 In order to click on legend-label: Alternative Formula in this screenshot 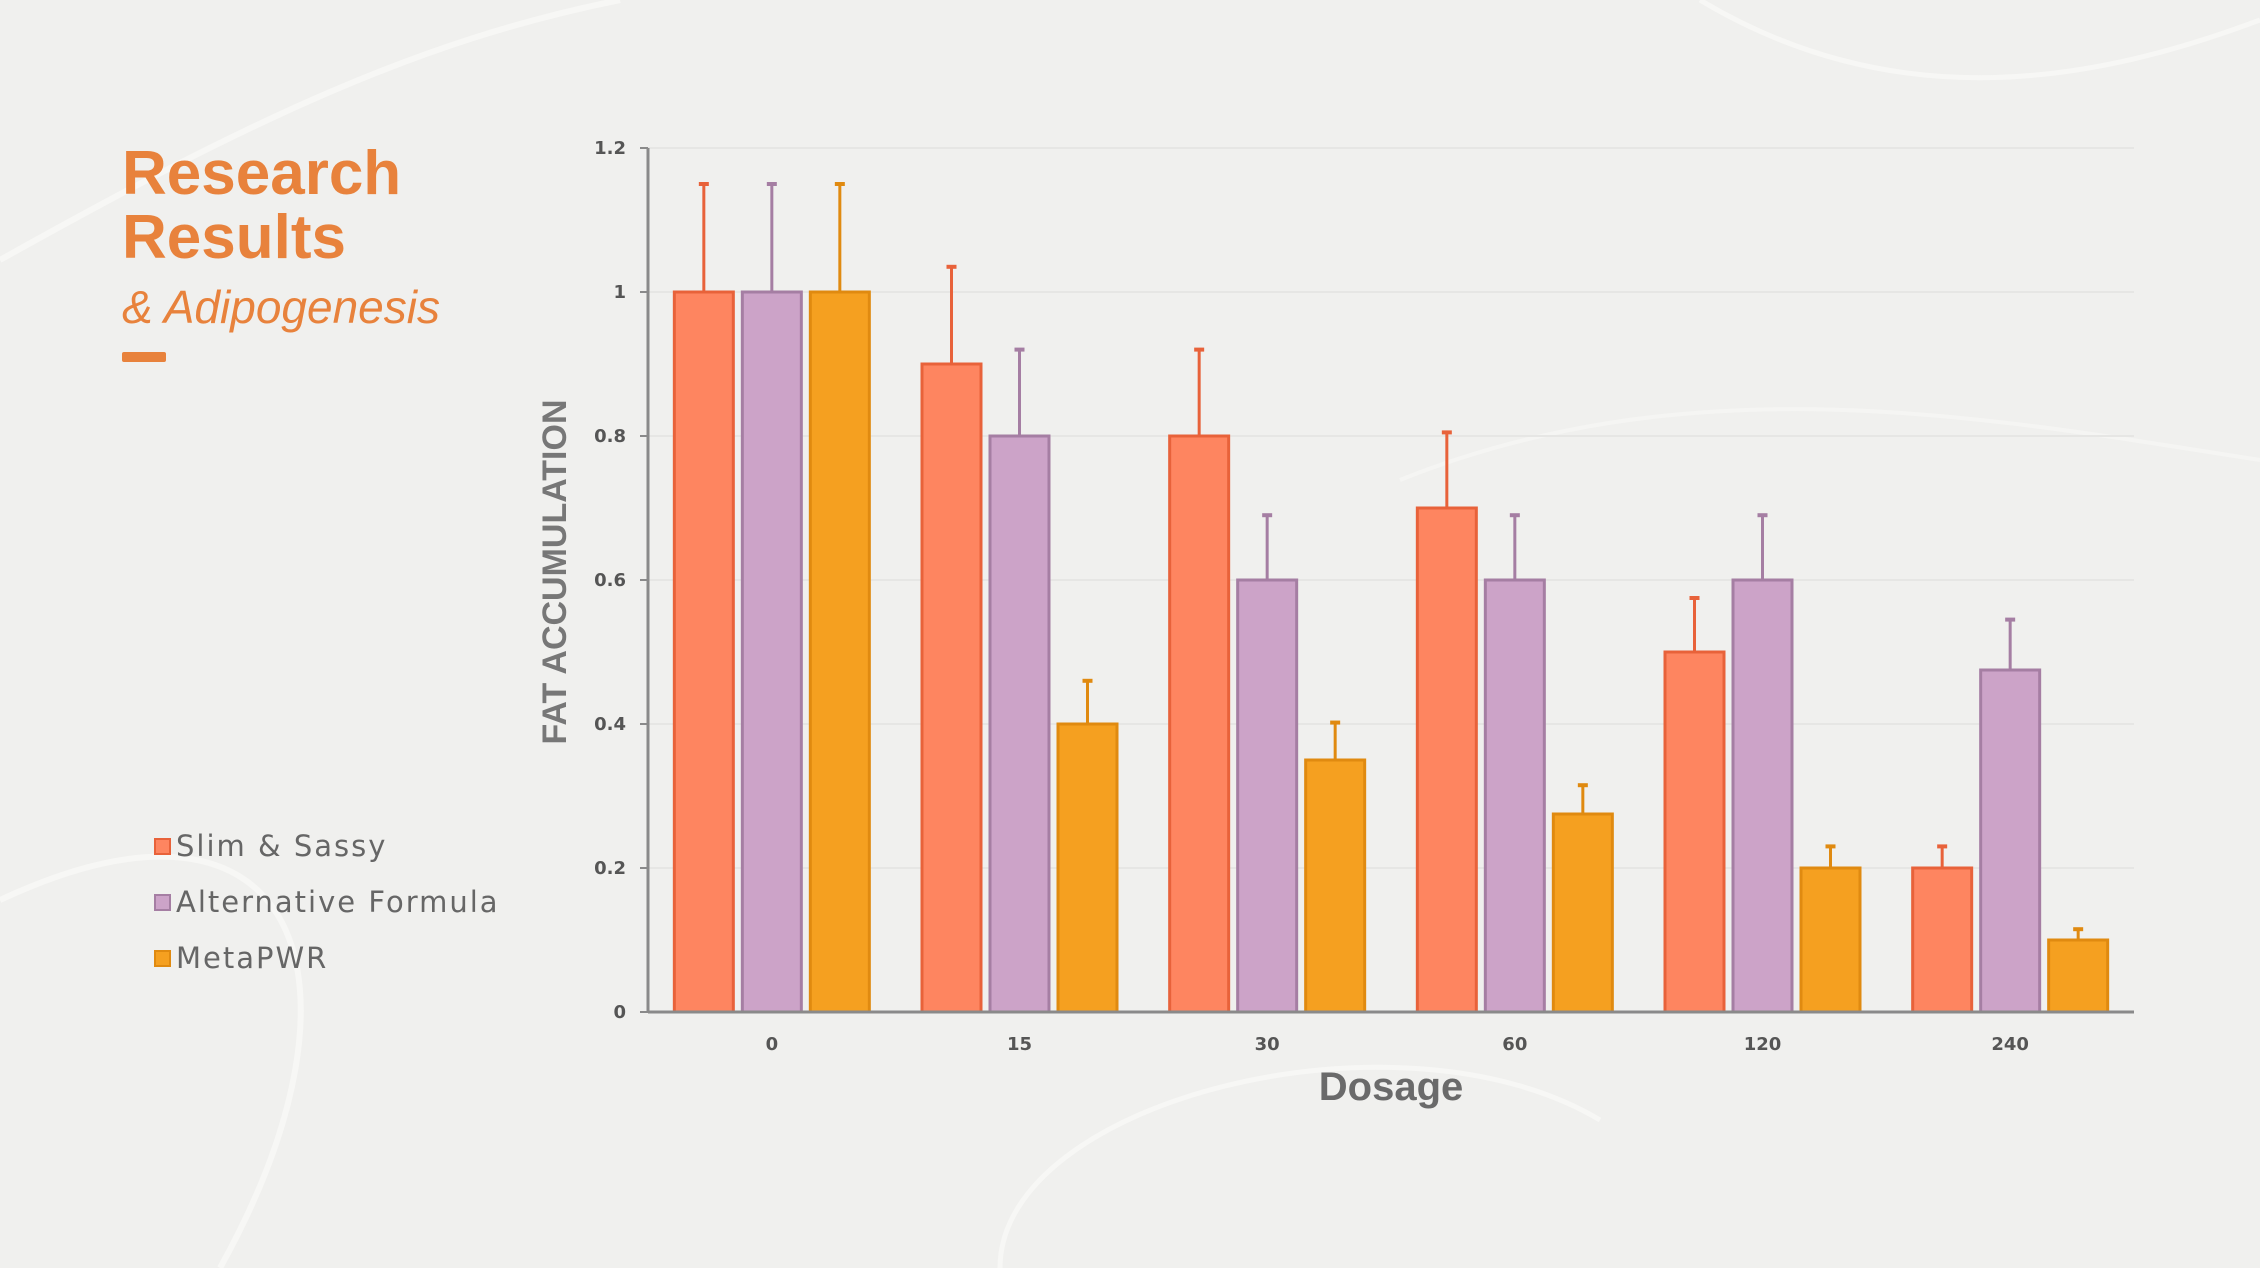, I will do `click(338, 902)`.